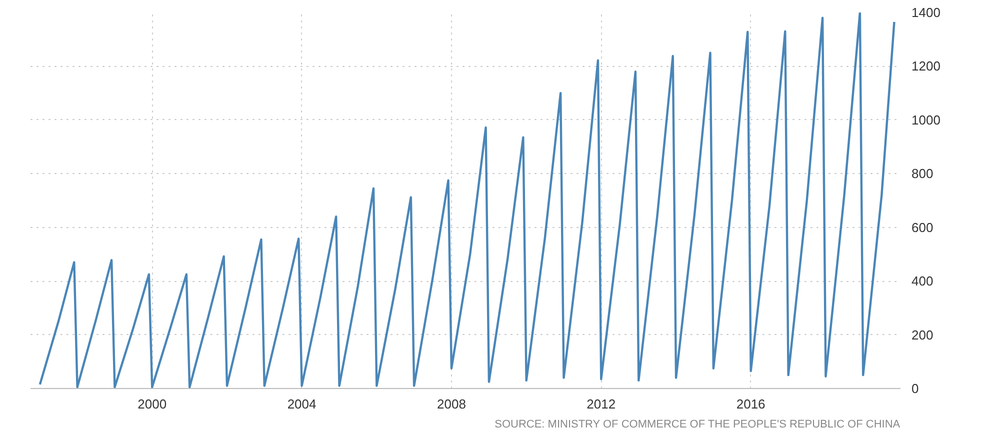  What do you see at coordinates (923, 334) in the screenshot?
I see `y-tick-label: 200` at bounding box center [923, 334].